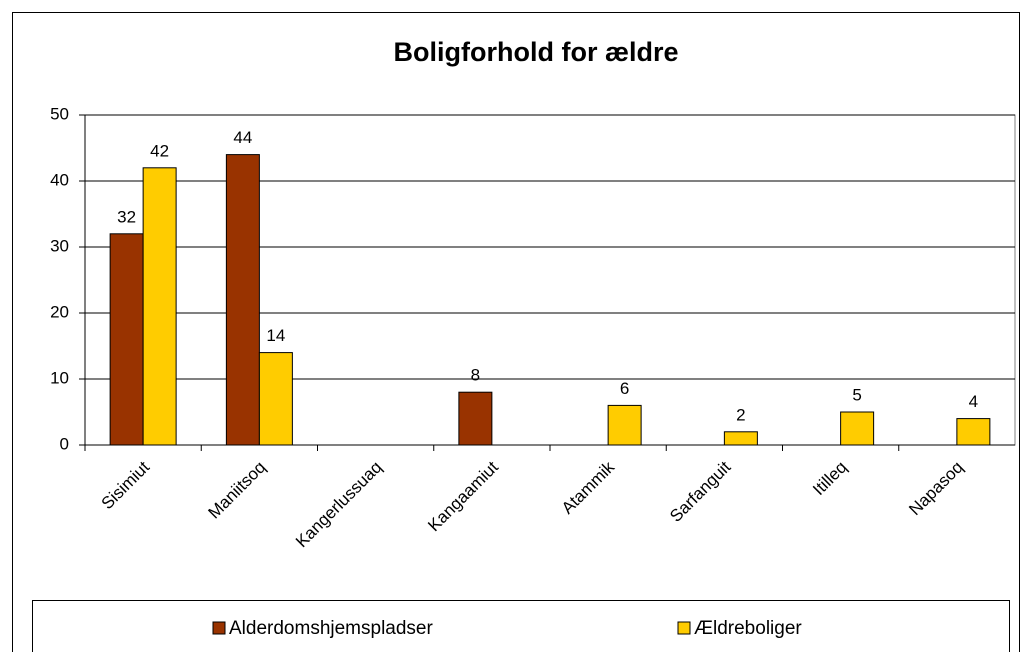 The height and width of the screenshot is (652, 1032). I want to click on legend-label: Ældreboliger, so click(748, 628).